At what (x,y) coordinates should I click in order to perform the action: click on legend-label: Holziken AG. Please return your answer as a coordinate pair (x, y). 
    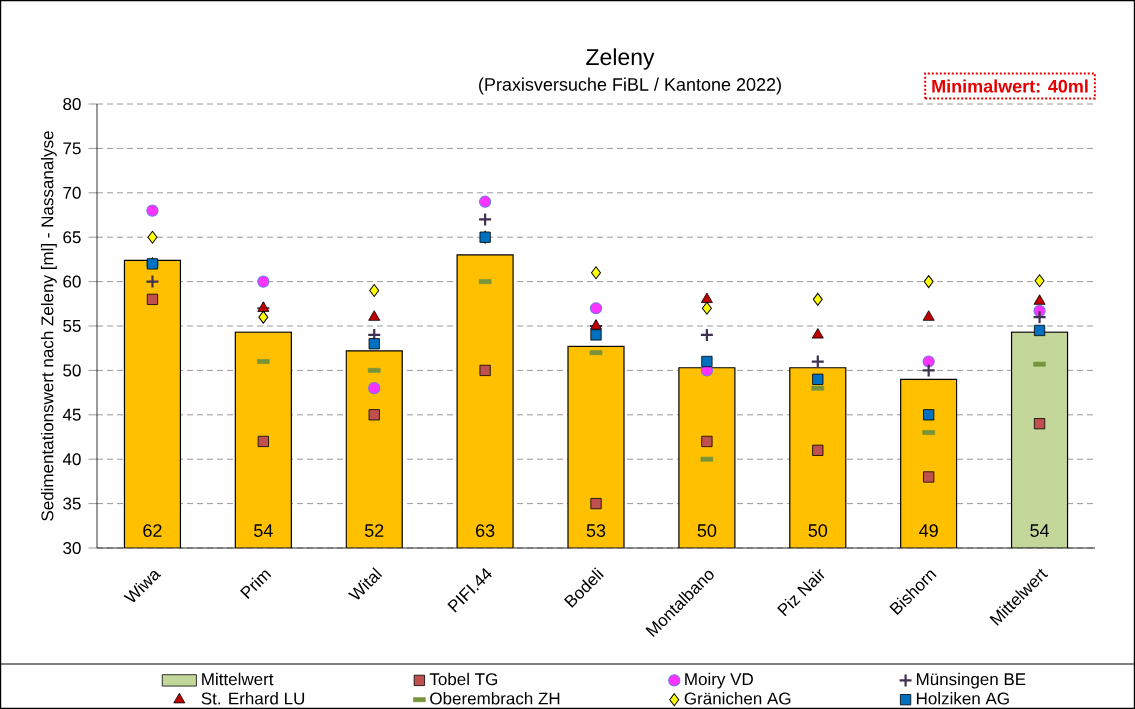
    Looking at the image, I should click on (962, 698).